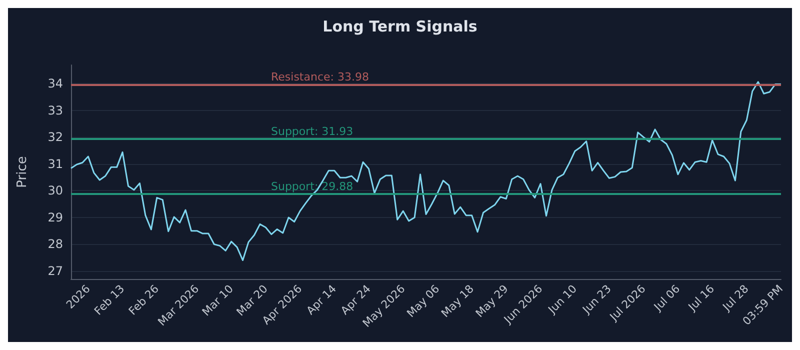  I want to click on y-tick-label: 28, so click(55, 244).